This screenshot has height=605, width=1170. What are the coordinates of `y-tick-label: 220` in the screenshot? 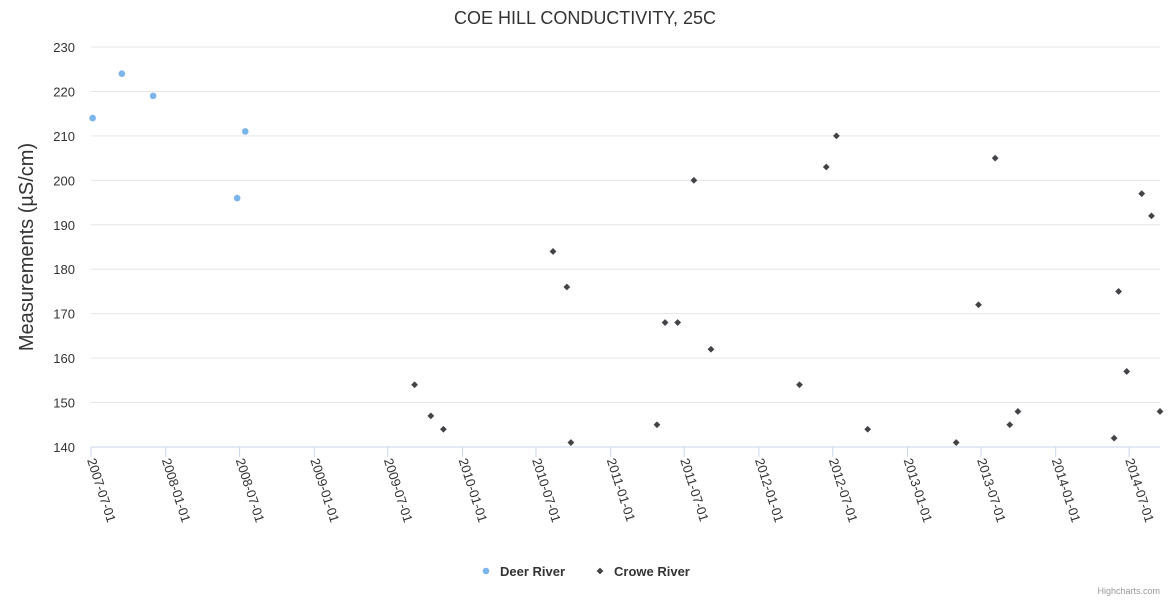 It's located at (64, 91).